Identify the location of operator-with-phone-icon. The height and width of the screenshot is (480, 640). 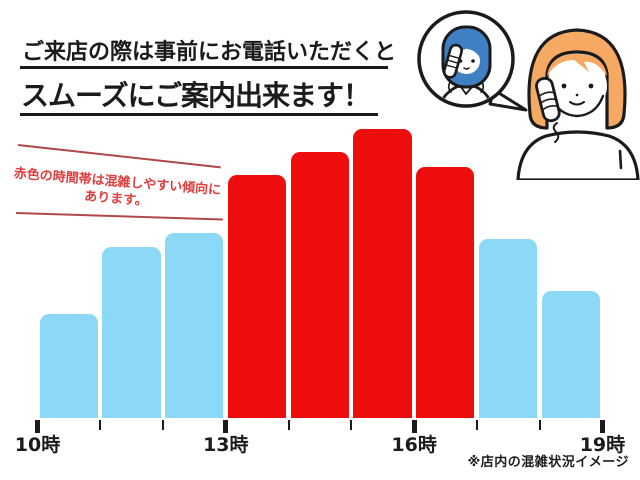
(466, 64).